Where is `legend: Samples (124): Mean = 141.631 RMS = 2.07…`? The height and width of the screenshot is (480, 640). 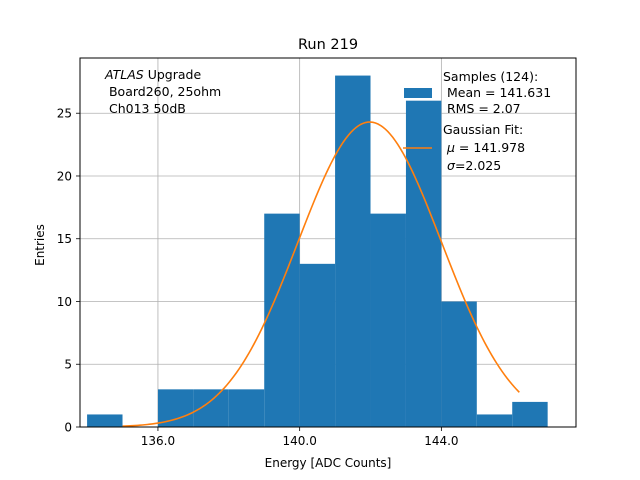 legend: Samples (124): Mean = 141.631 RMS = 2.07… is located at coordinates (477, 121).